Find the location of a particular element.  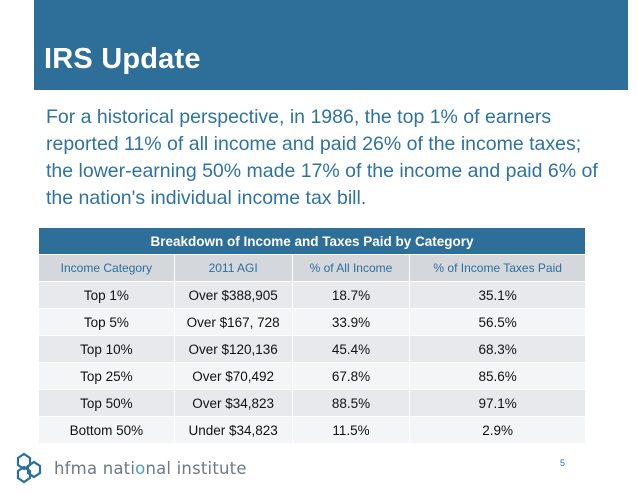

tax-share-cell: 85.6% is located at coordinates (497, 376).